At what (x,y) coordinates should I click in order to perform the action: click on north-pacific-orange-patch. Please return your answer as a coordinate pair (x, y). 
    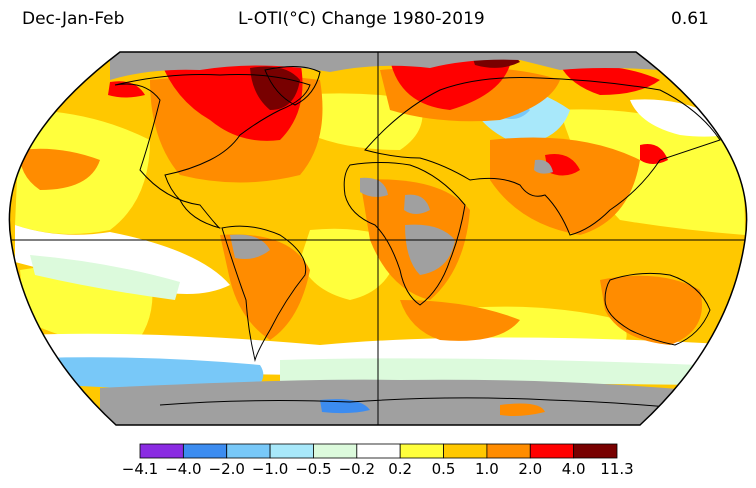
    Looking at the image, I should click on (60, 169).